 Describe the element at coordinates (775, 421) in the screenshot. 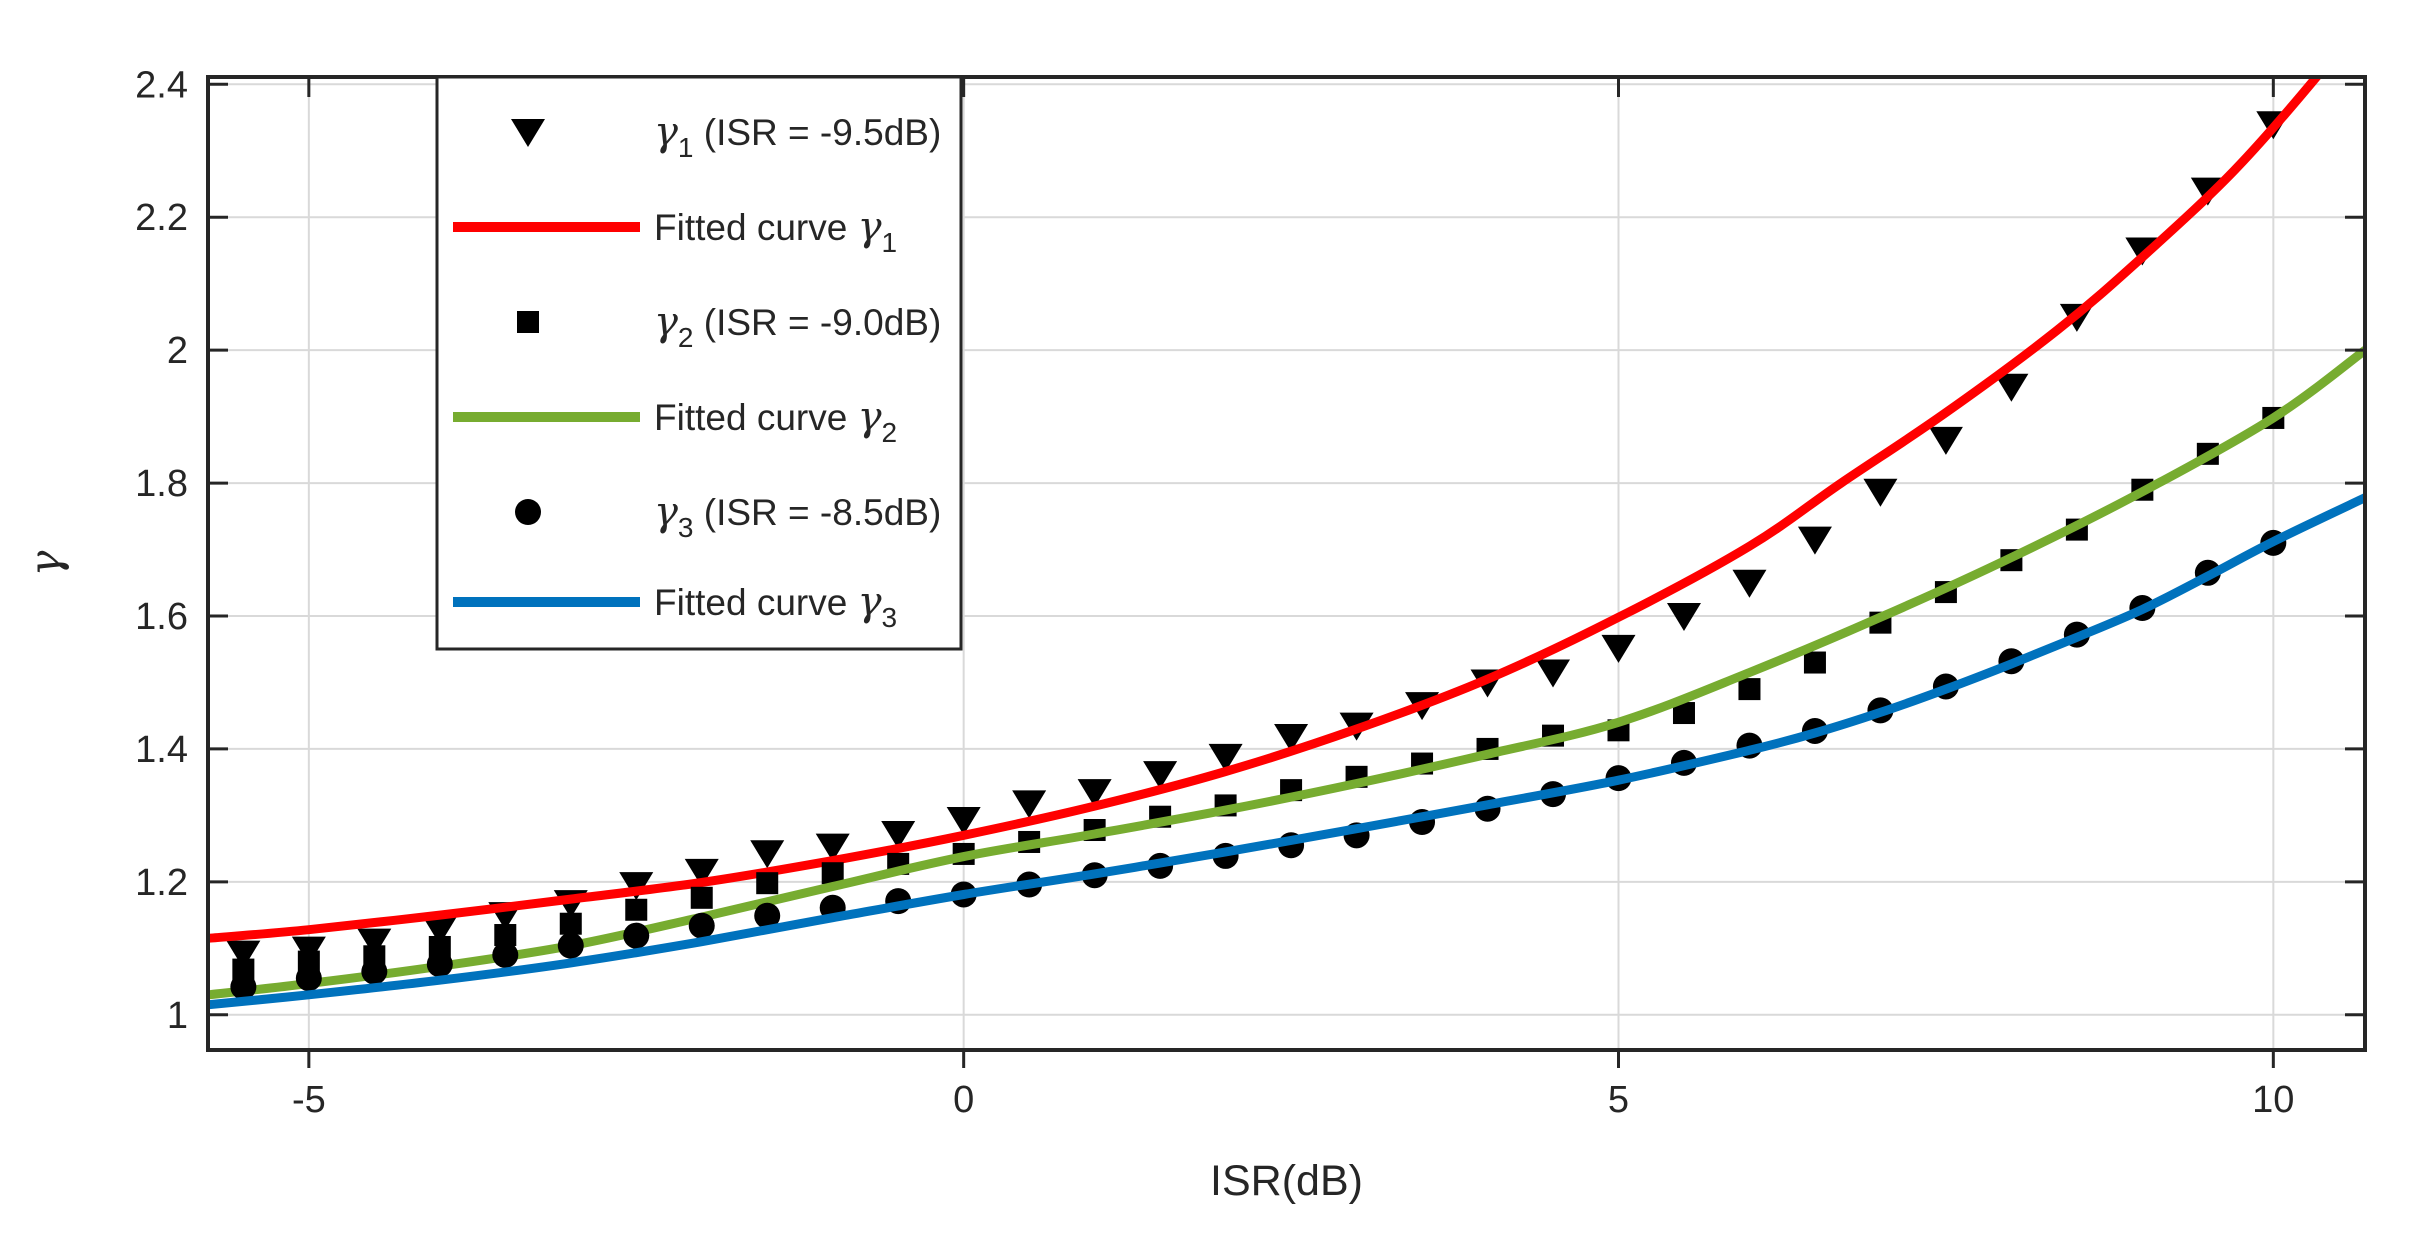

I see `legend-label: Fitted curve γ2` at that location.